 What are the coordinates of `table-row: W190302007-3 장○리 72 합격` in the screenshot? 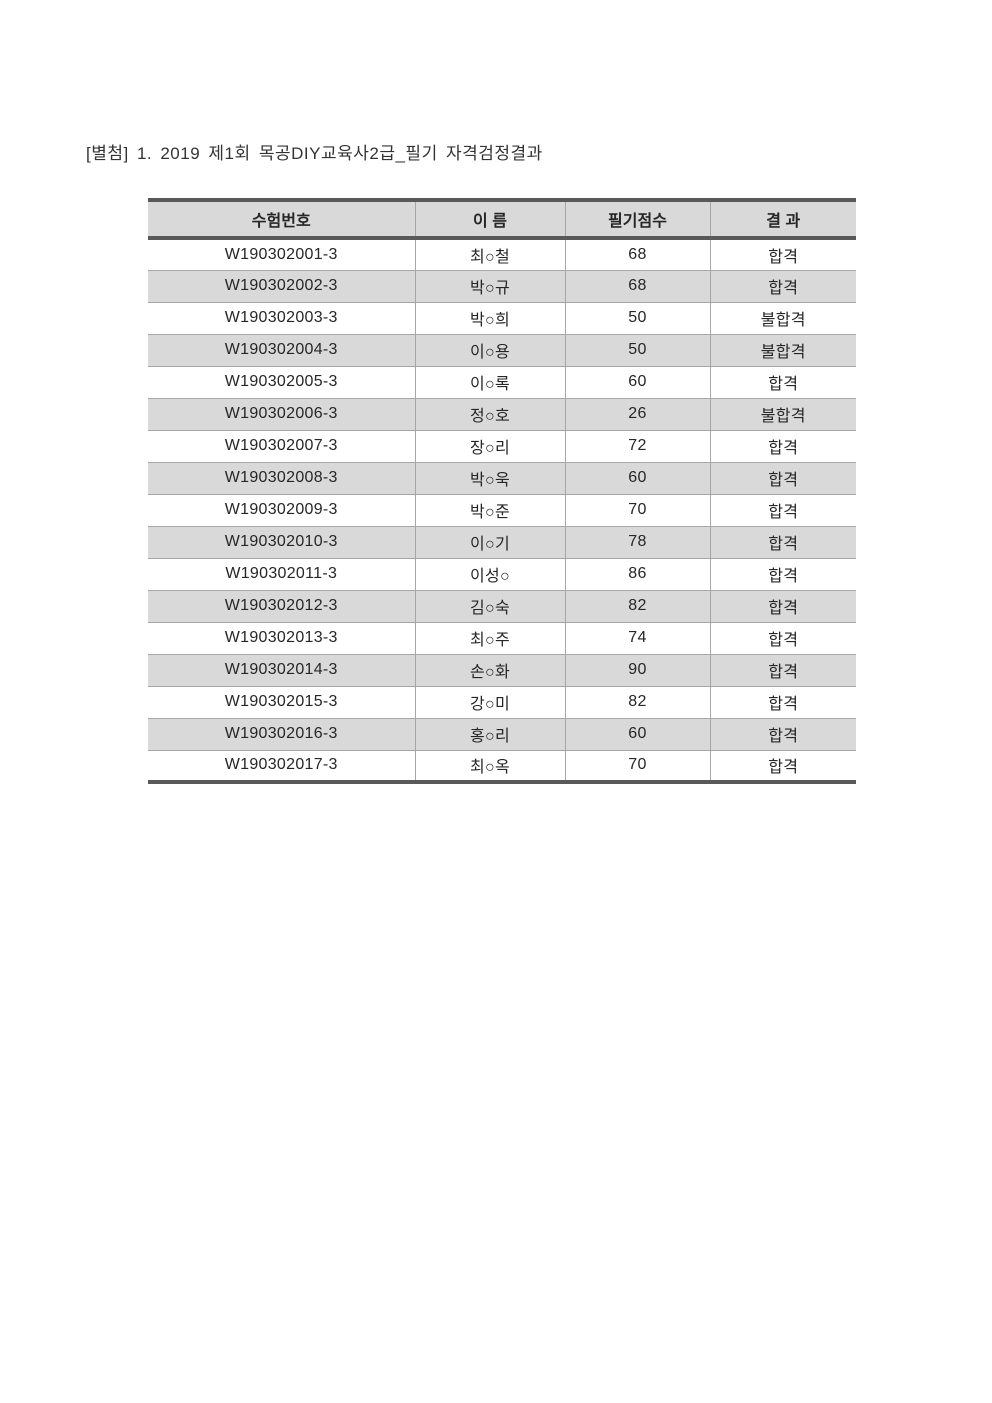 It's located at (502, 445).